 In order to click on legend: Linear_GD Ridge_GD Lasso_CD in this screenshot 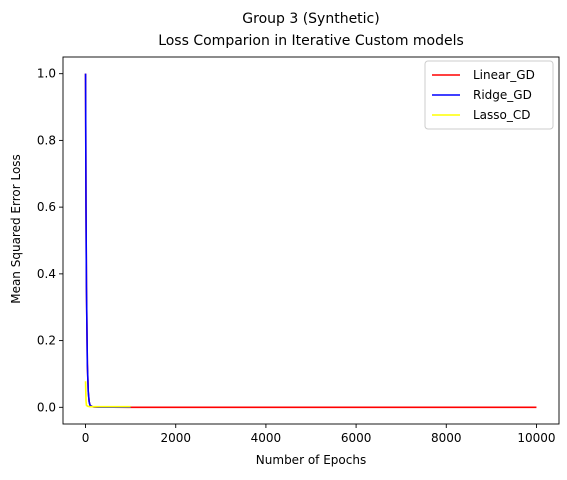, I will do `click(489, 95)`.